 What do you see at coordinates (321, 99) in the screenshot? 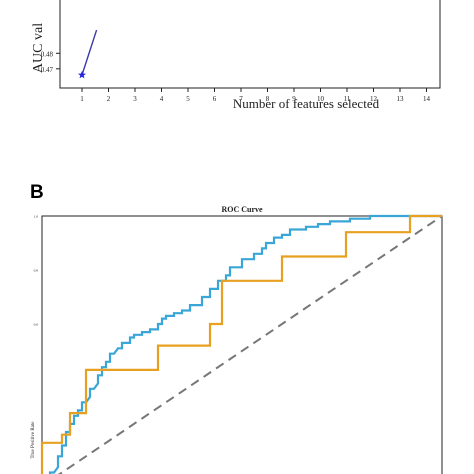
I see `x-tick-label: 10` at bounding box center [321, 99].